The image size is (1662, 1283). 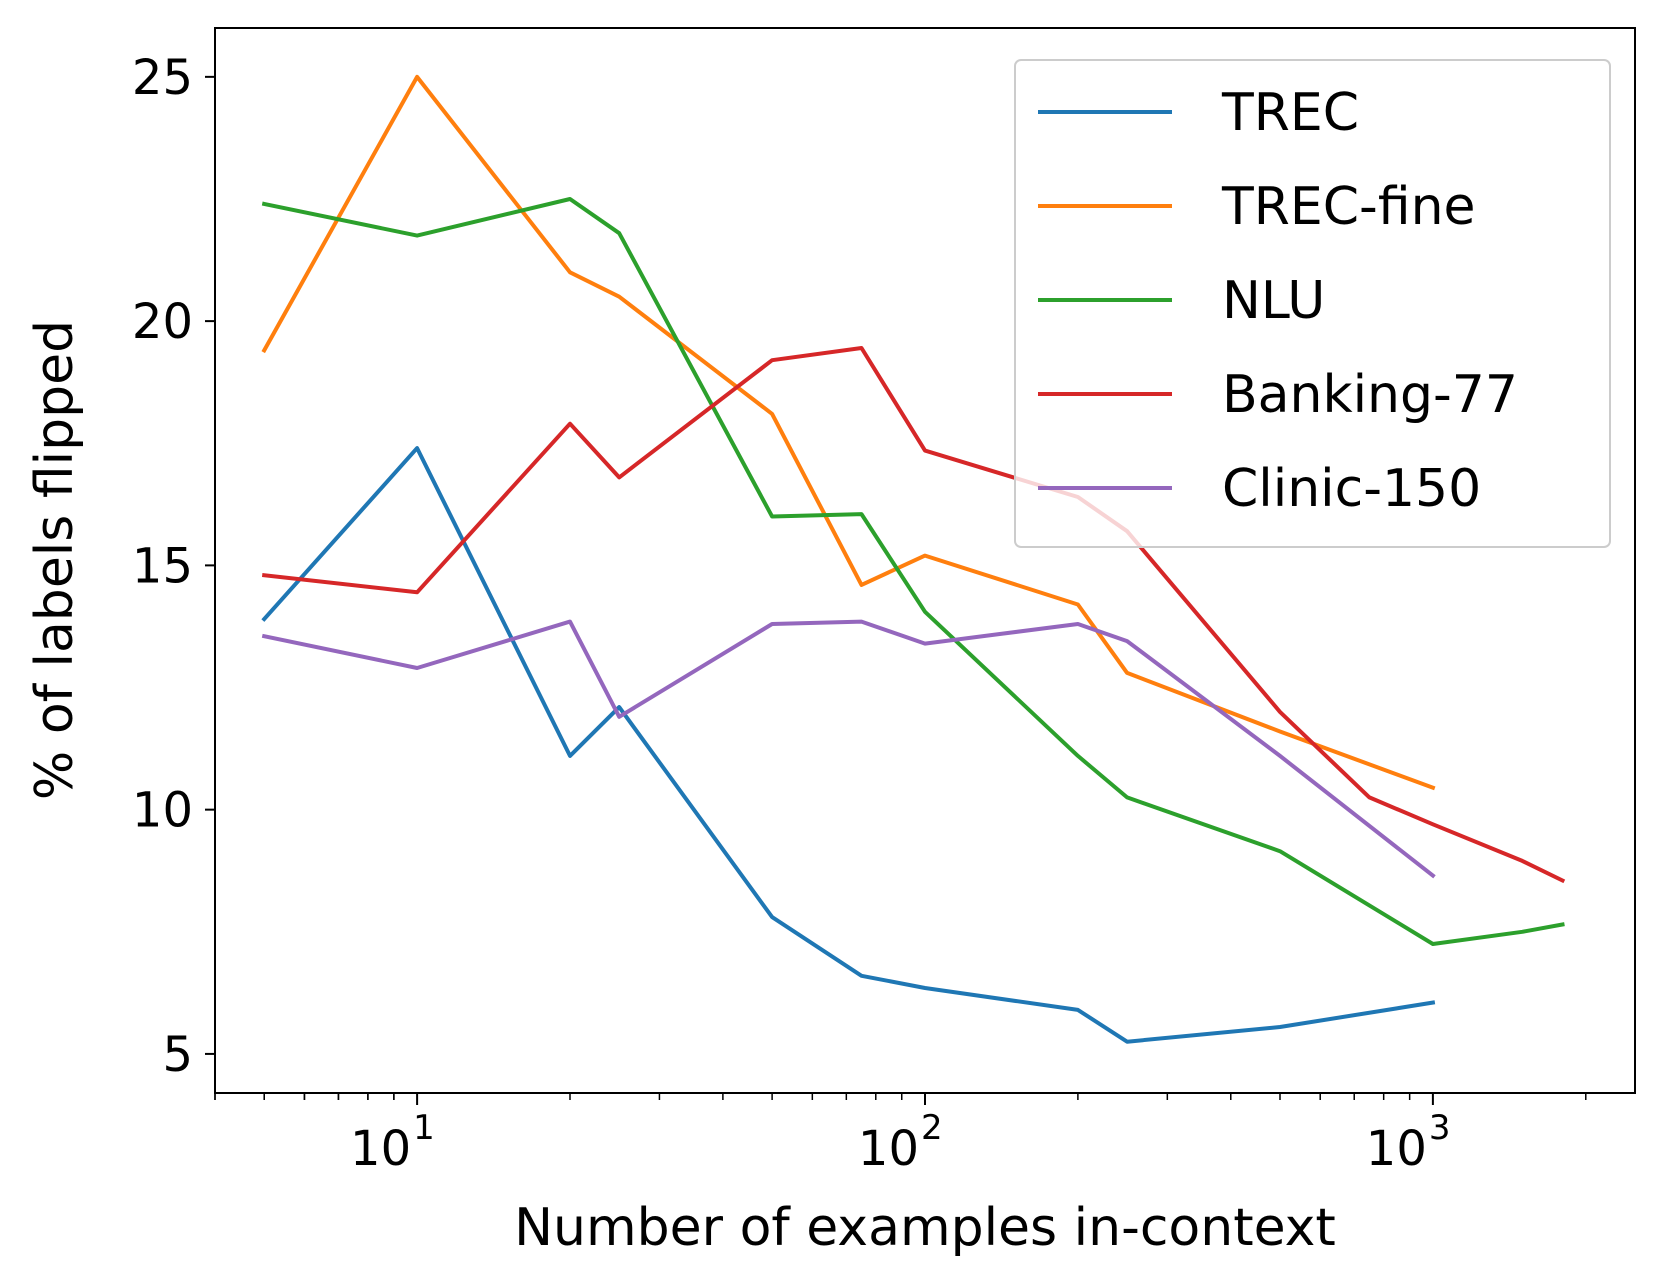 I want to click on legend-label: NLU, so click(x=1273, y=301).